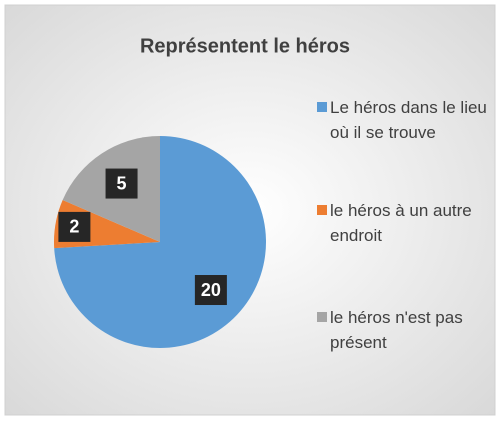 Image resolution: width=501 pixels, height=421 pixels. I want to click on data-label: 2, so click(74, 227).